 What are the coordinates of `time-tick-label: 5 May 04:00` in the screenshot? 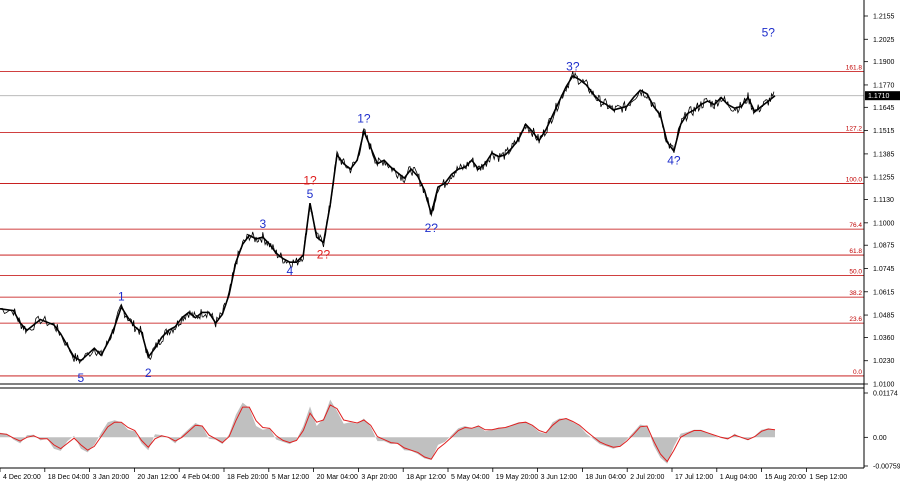 It's located at (470, 477).